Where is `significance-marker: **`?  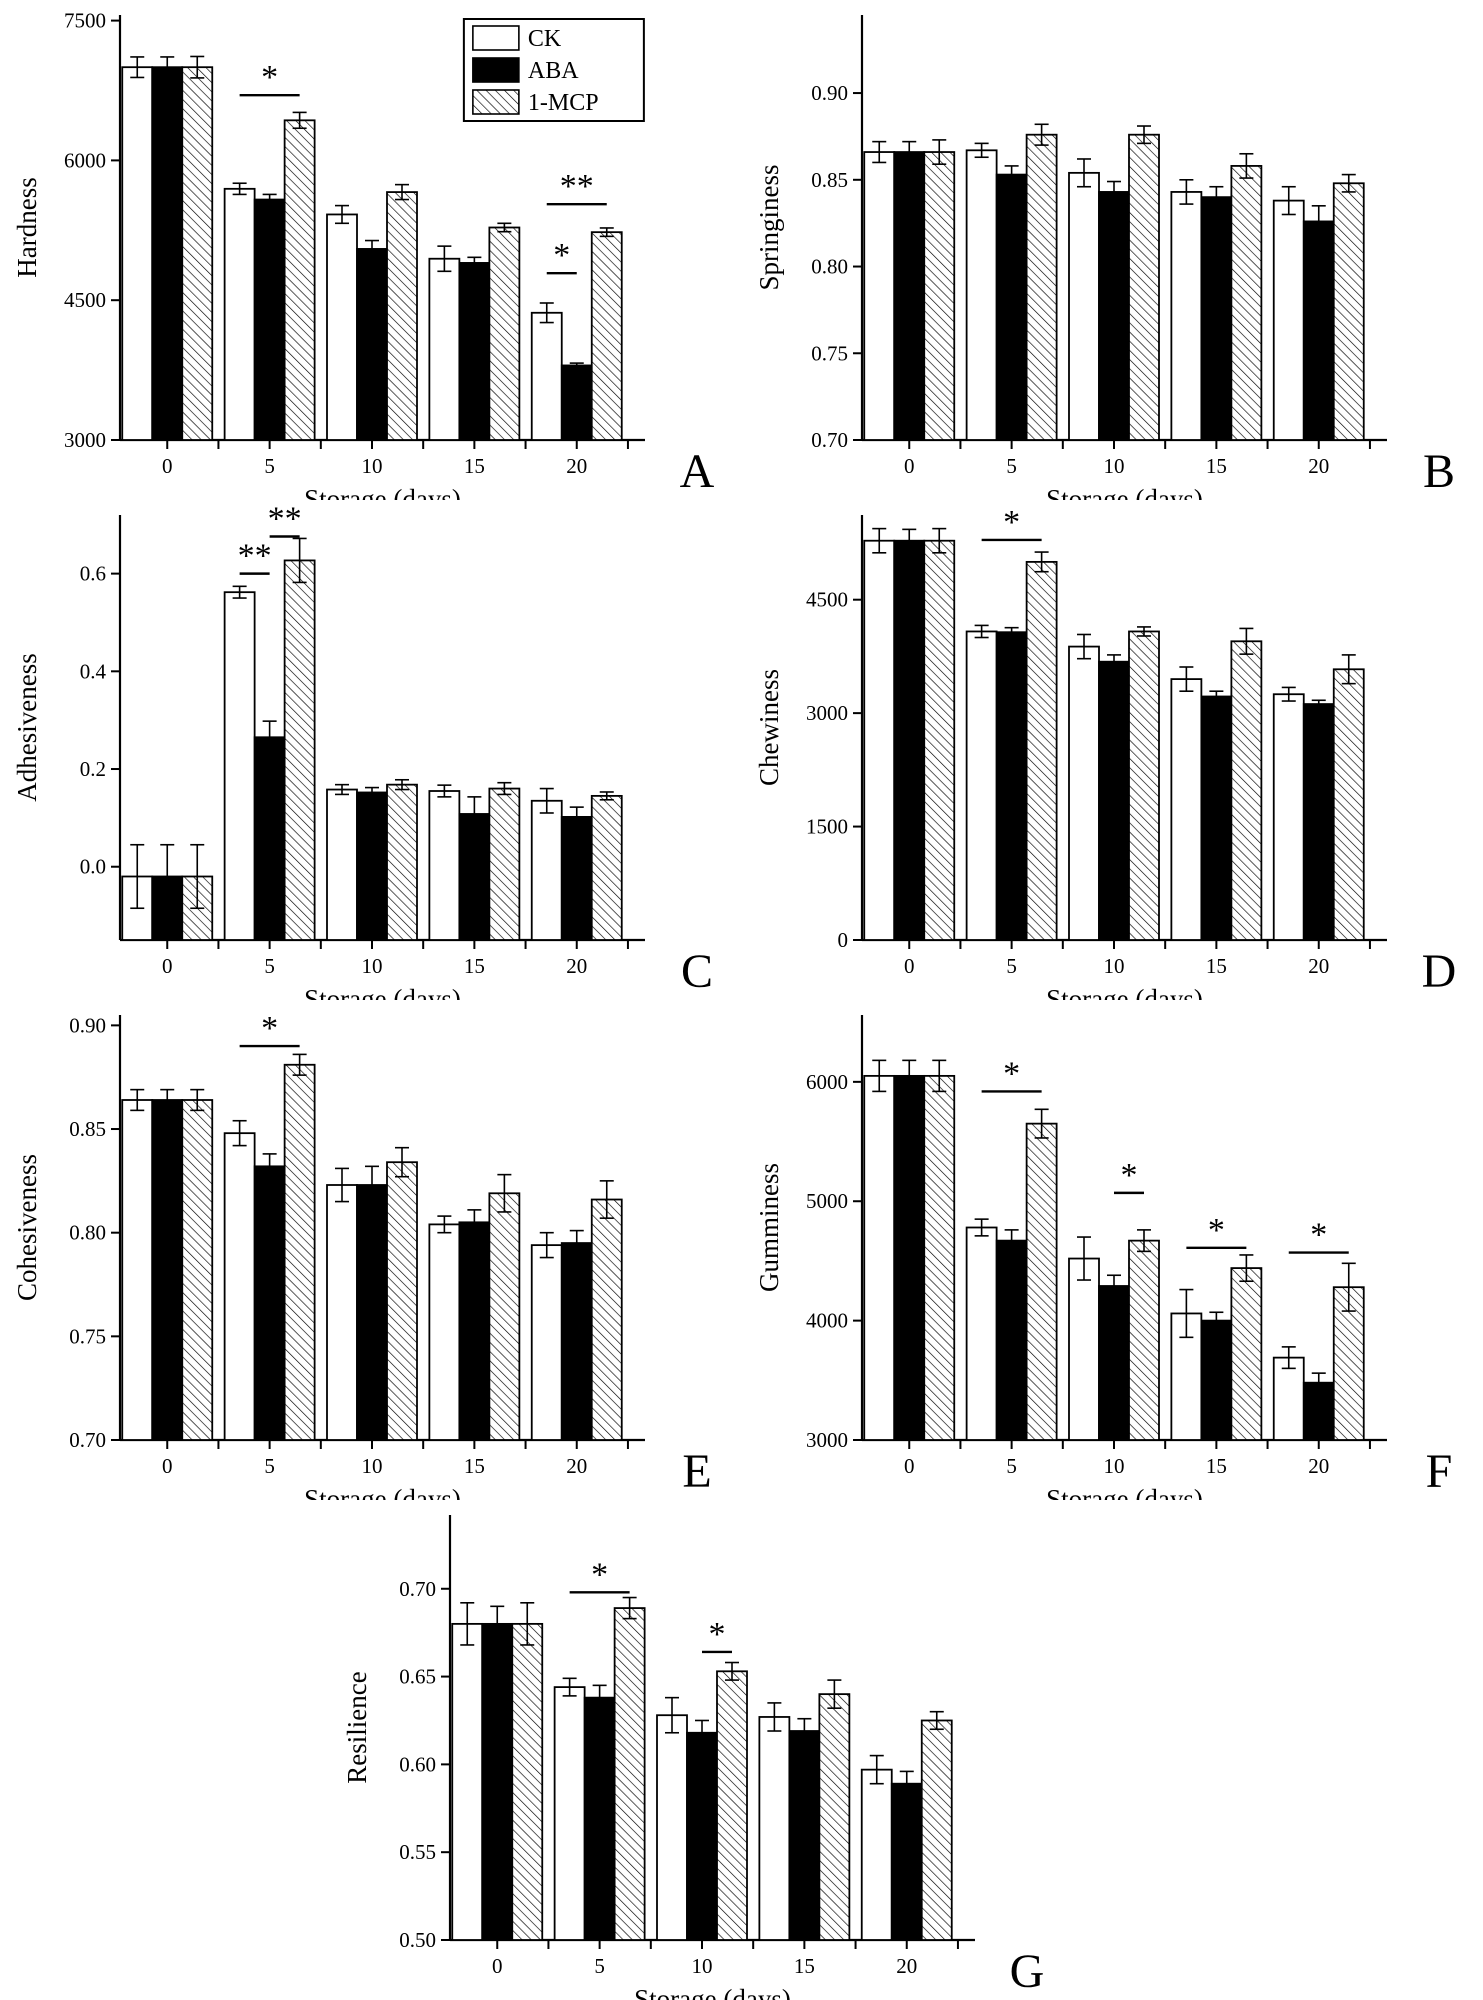
significance-marker: ** is located at coordinates (285, 519).